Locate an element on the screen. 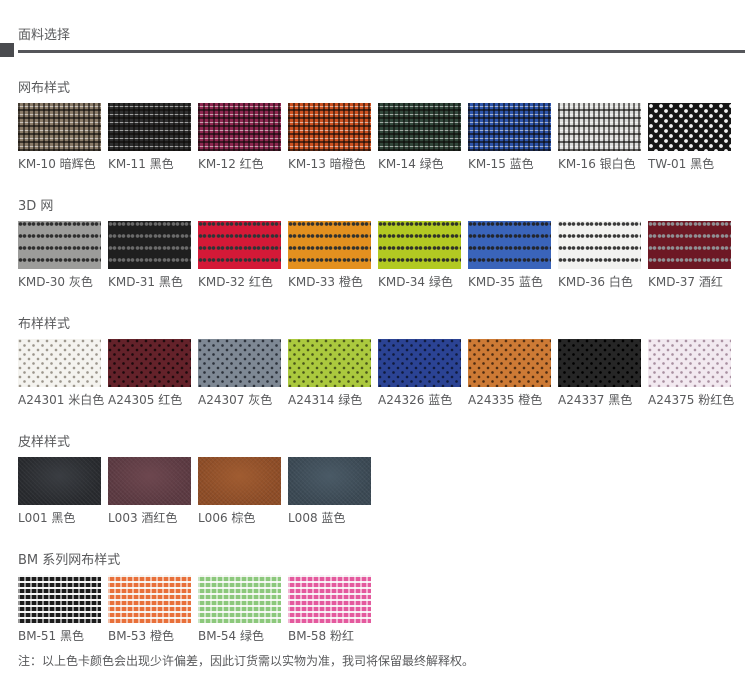 The width and height of the screenshot is (750, 687). fabric-item: BM-51 黑色 is located at coordinates (59, 609).